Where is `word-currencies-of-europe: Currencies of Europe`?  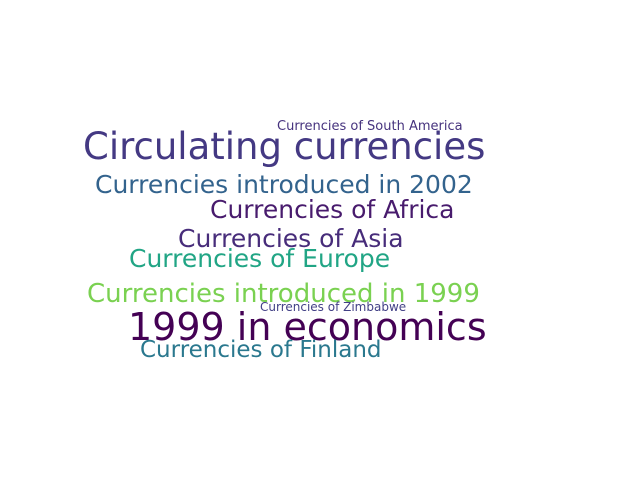
word-currencies-of-europe: Currencies of Europe is located at coordinates (260, 258).